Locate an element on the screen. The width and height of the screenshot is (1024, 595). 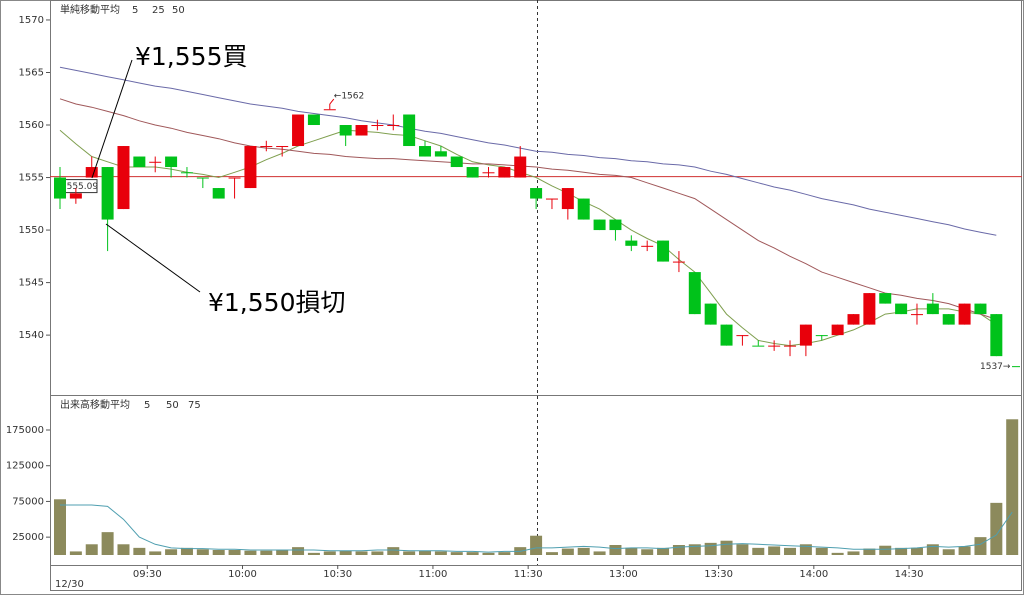
last-marker-label: 1537→ is located at coordinates (995, 367).